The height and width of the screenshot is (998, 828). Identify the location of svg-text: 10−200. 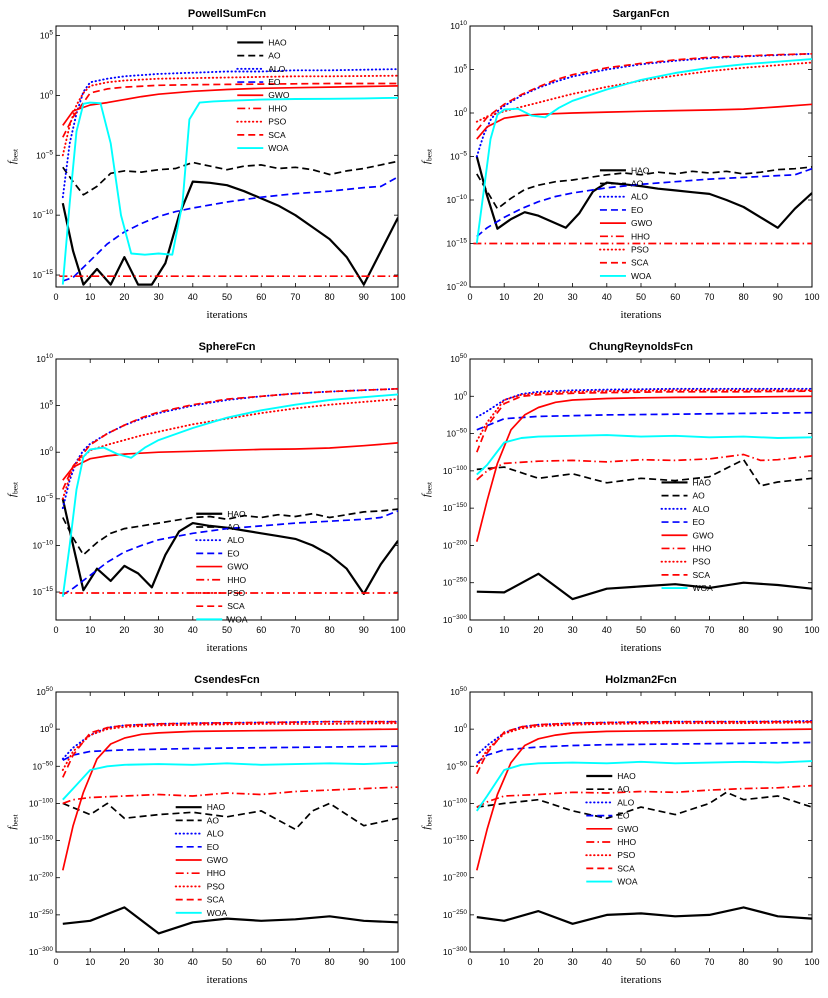
(41, 877).